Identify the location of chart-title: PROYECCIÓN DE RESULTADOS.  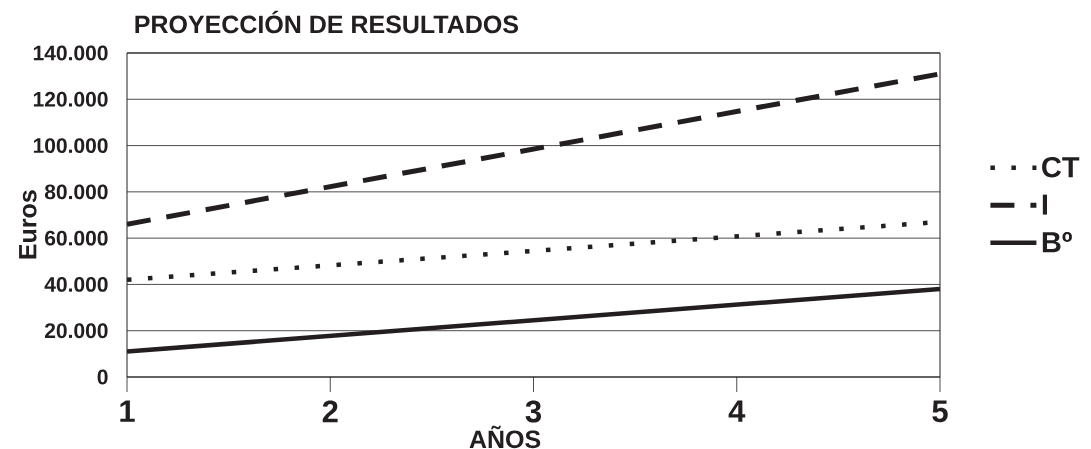
(327, 22).